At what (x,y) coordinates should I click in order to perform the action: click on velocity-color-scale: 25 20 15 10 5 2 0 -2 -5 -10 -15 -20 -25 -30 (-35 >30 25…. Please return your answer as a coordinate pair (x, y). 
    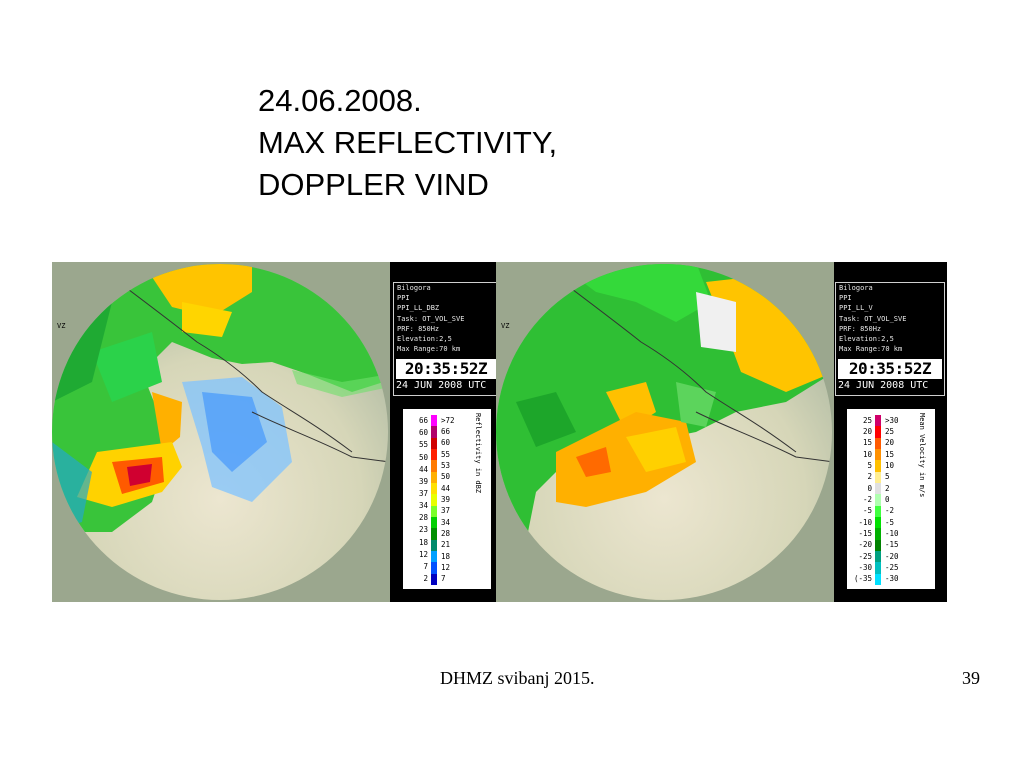
    Looking at the image, I should click on (891, 499).